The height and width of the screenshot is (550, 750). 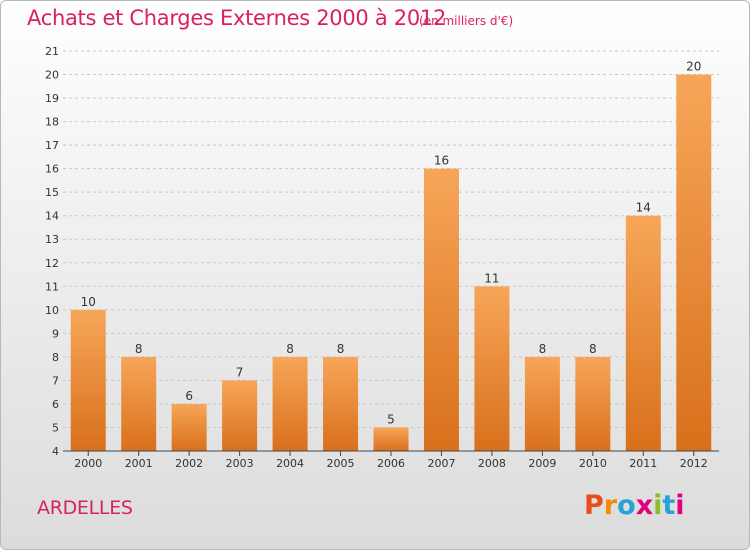 What do you see at coordinates (626, 505) in the screenshot?
I see `logo-letter: o` at bounding box center [626, 505].